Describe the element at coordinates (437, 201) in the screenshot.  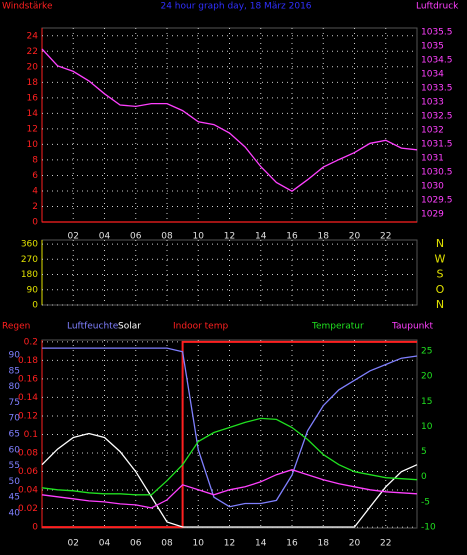
I see `y2-tick-label: 1029.5` at that location.